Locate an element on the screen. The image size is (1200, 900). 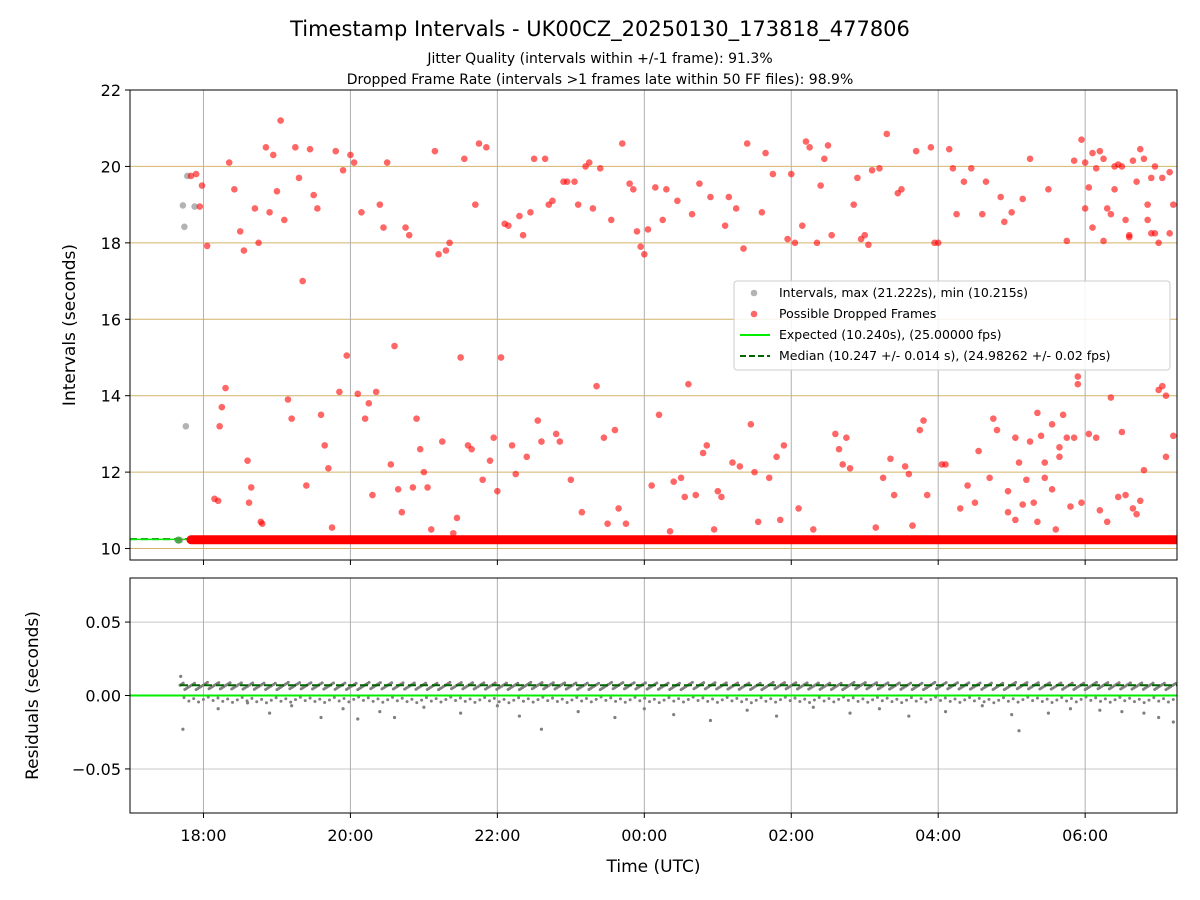
interval-point is located at coordinates (186, 426).